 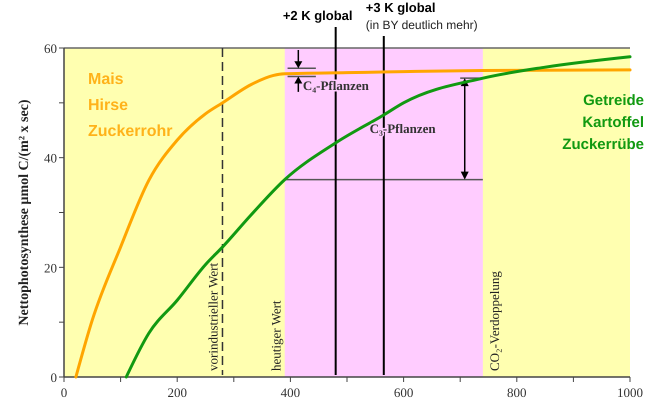 I want to click on annotation: Mais, so click(x=106, y=79).